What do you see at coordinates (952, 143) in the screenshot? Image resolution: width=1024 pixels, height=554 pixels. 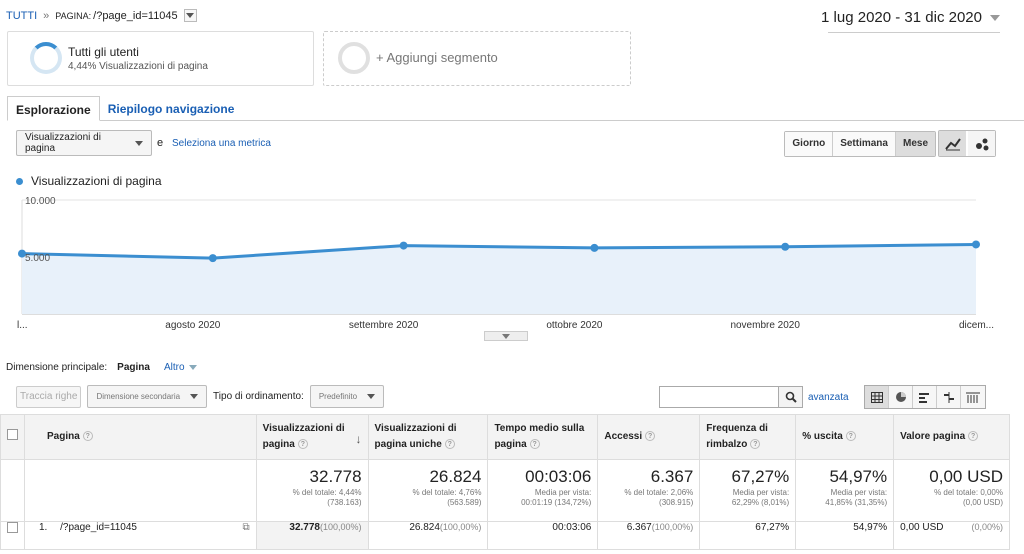 I see `line-chart-button` at bounding box center [952, 143].